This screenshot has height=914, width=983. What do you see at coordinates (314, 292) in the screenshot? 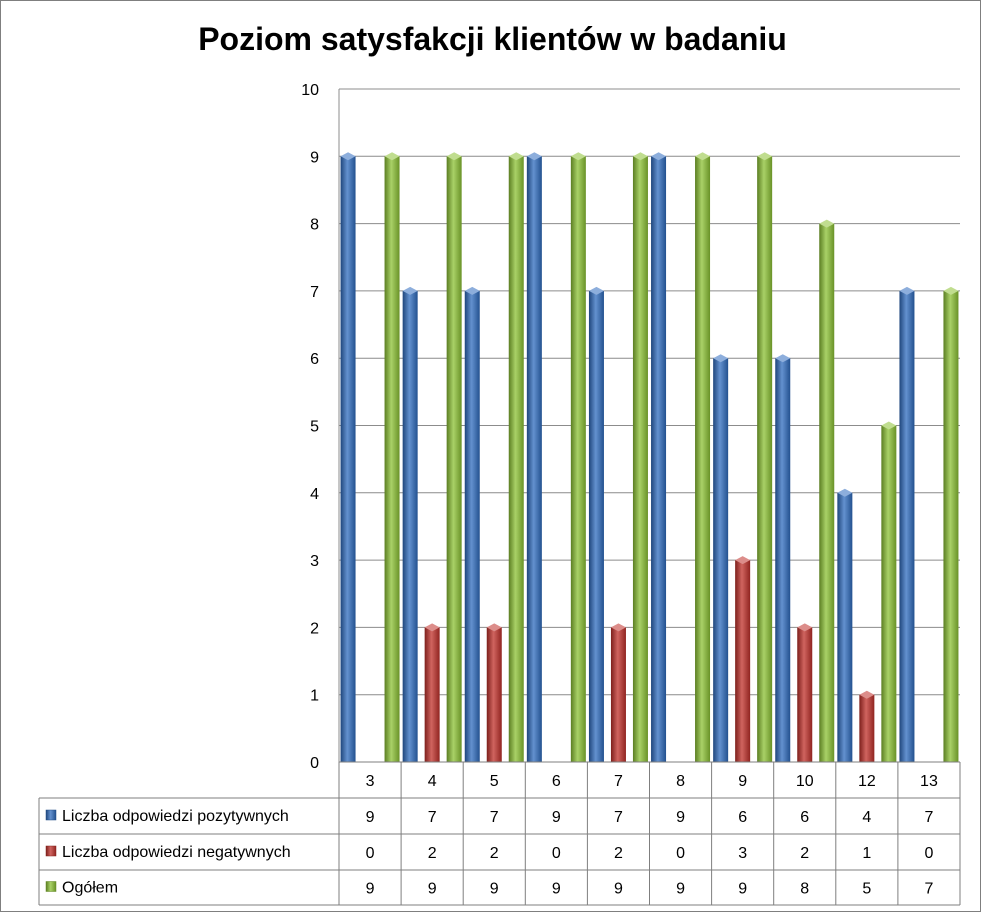
I see `y-tick-label: 7` at bounding box center [314, 292].